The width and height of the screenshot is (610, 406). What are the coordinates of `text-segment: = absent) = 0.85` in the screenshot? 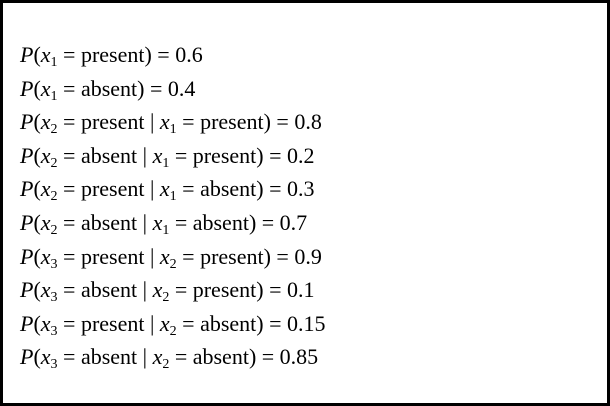 It's located at (244, 357).